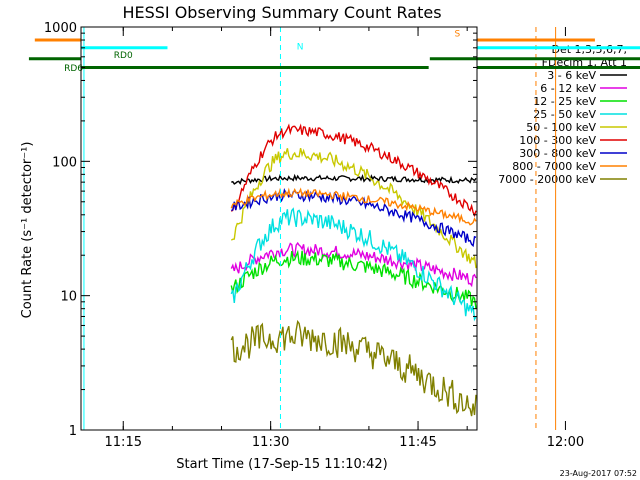  What do you see at coordinates (457, 34) in the screenshot?
I see `status-label-s: S` at bounding box center [457, 34].